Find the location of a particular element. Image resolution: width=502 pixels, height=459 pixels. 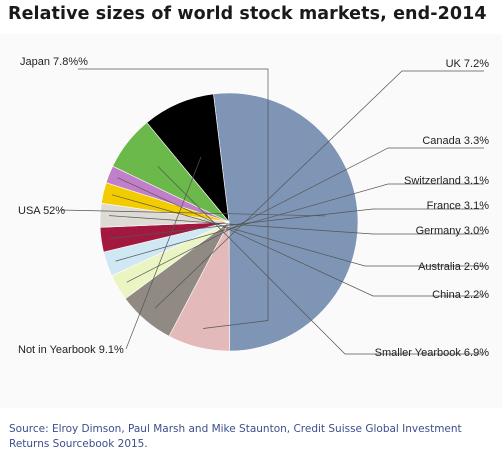

slice-label: Germany 3.0% is located at coordinates (453, 231).